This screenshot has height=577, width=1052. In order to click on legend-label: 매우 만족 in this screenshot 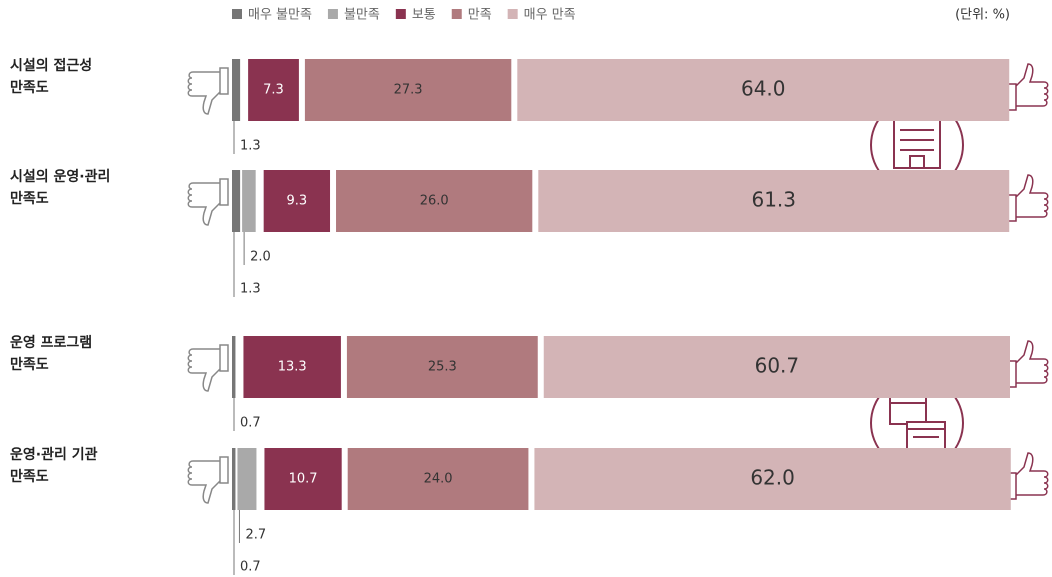, I will do `click(550, 15)`.